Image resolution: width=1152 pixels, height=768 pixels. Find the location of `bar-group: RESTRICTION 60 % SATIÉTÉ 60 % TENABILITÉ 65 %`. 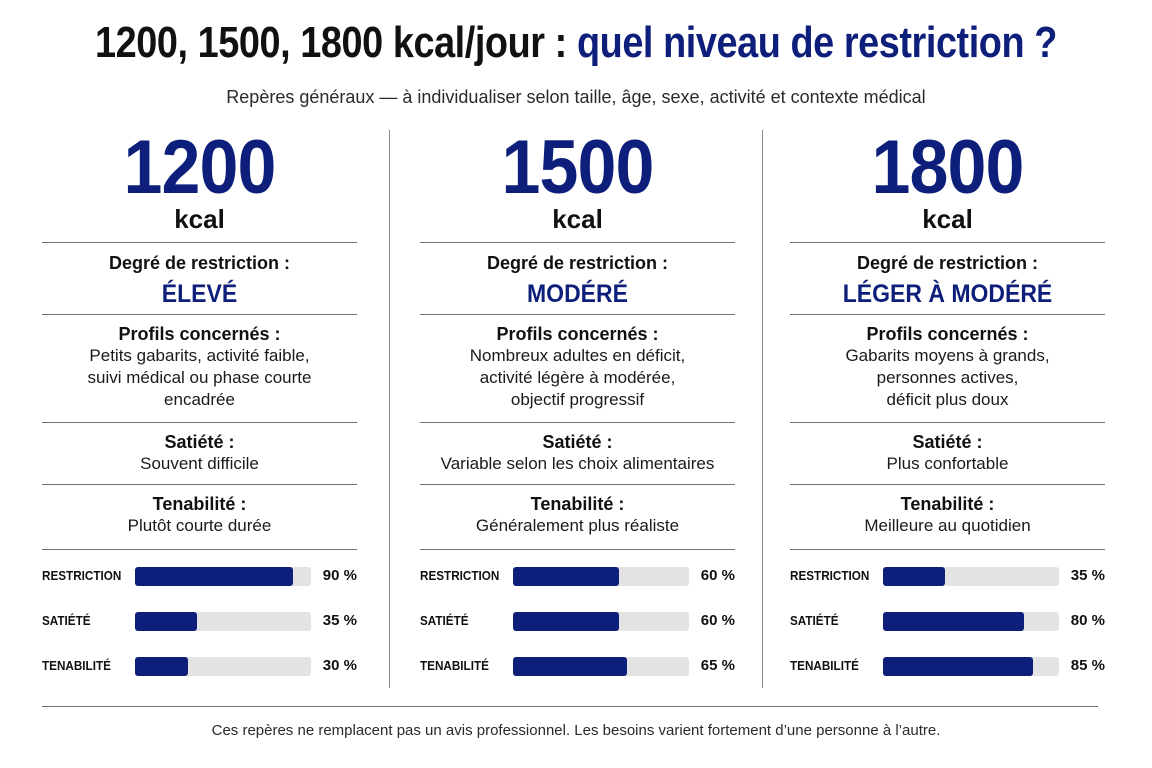

bar-group: RESTRICTION 60 % SATIÉTÉ 60 % TENABILITÉ 65 % is located at coordinates (577, 633).